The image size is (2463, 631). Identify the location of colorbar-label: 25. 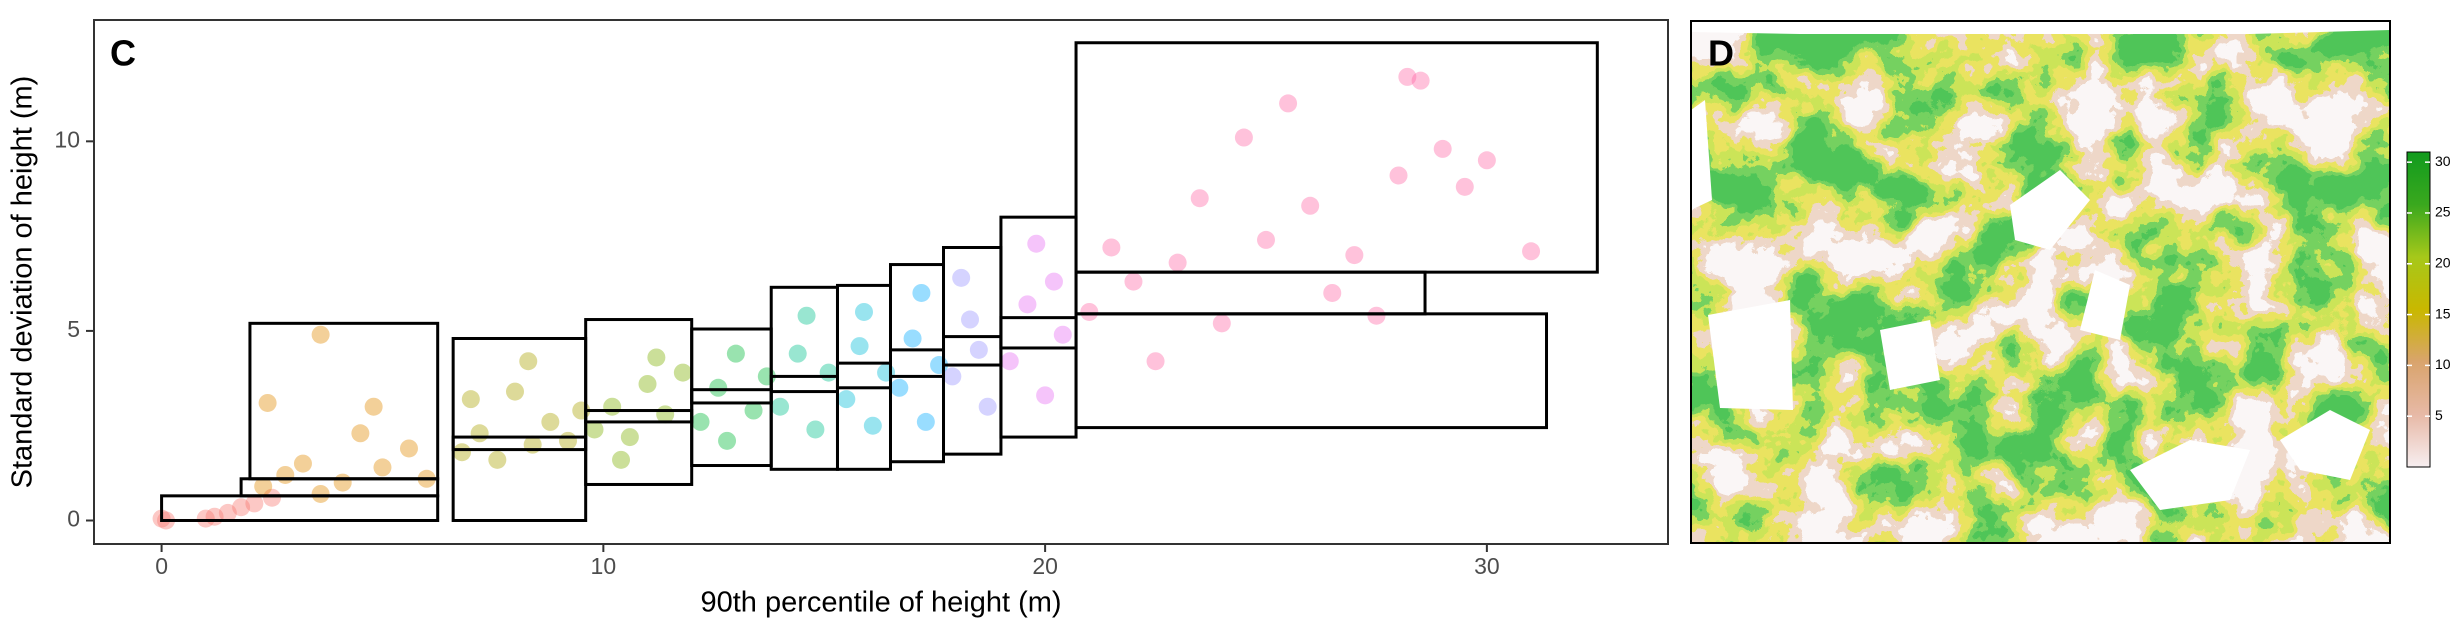
(2443, 212).